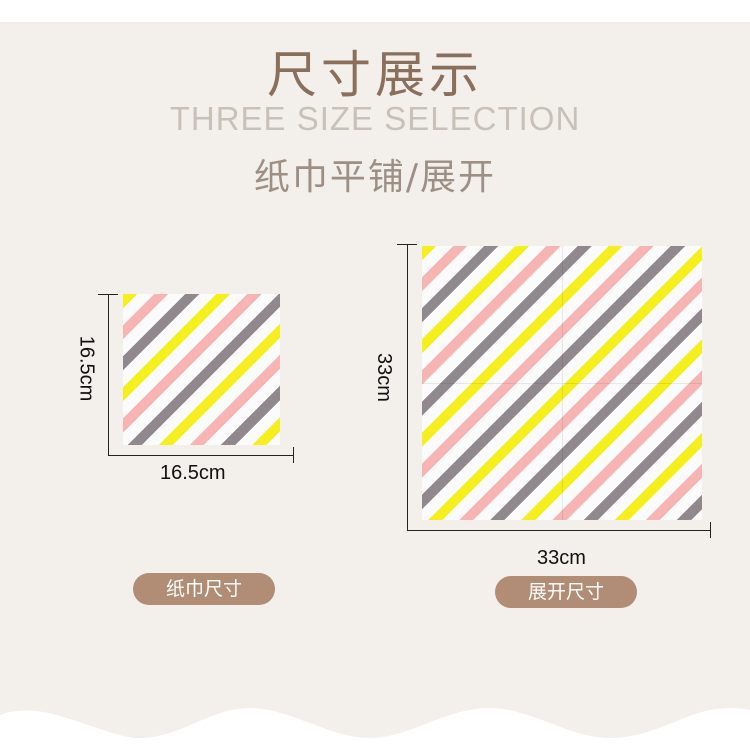 The width and height of the screenshot is (750, 750). I want to click on subtitle: THREE SIZE SELECTION, so click(375, 118).